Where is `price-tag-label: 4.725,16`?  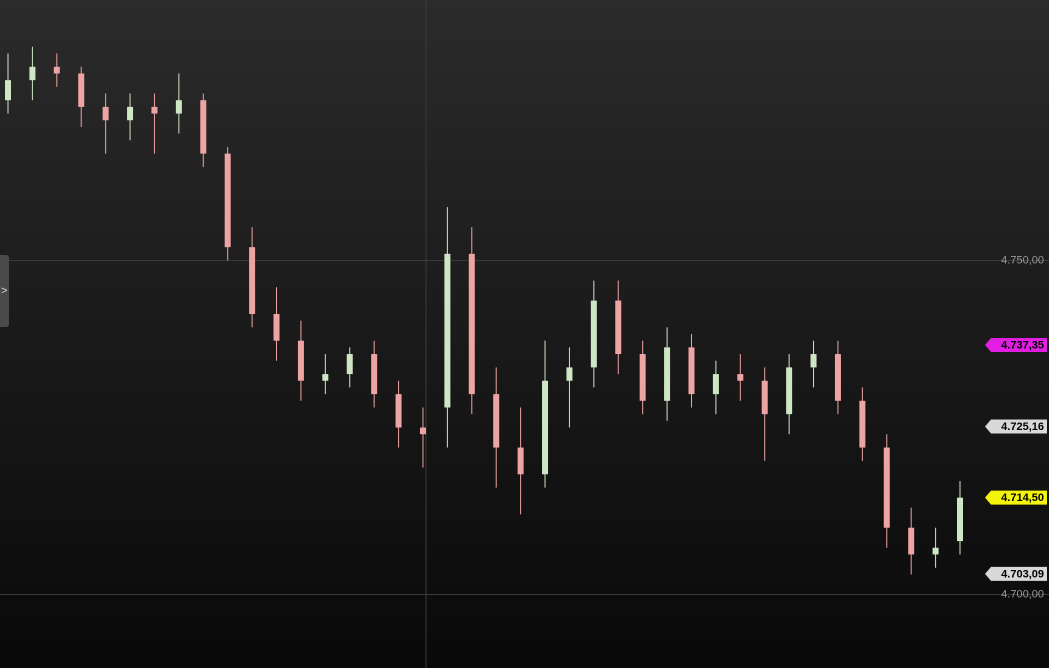
price-tag-label: 4.725,16 is located at coordinates (1022, 427).